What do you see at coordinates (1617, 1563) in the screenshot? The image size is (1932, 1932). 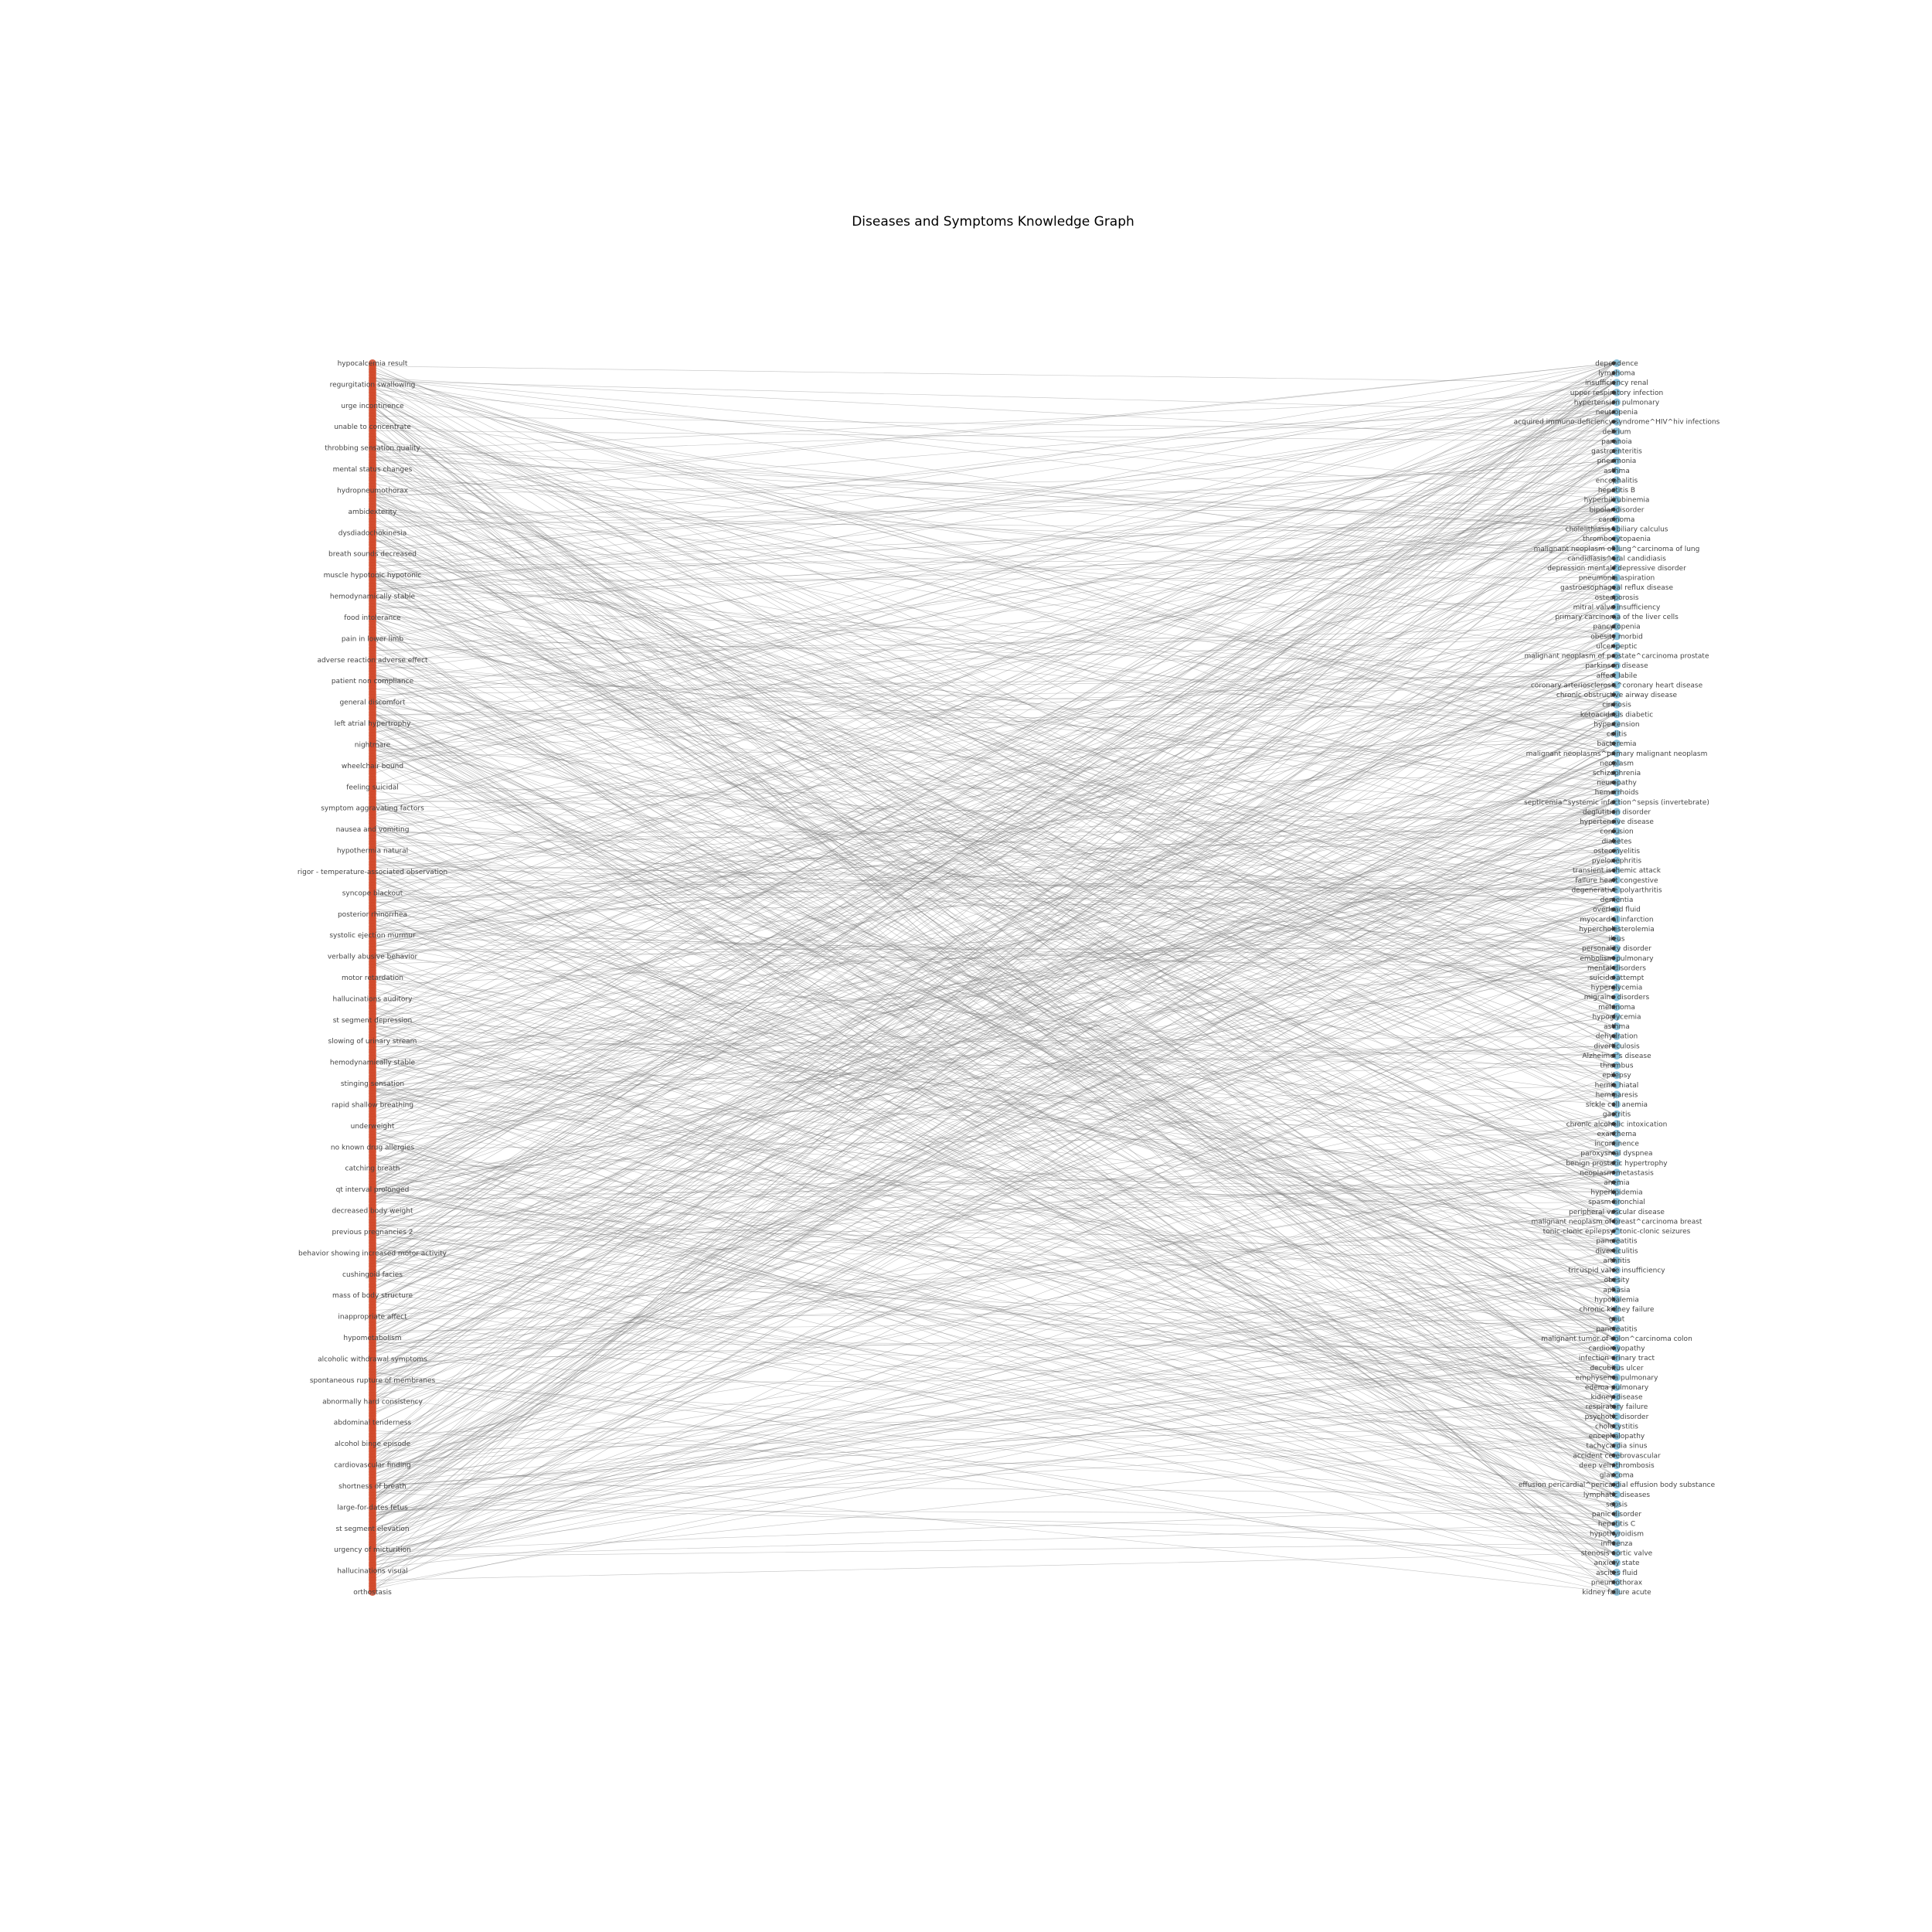 I see `disease-label: anxiety state` at bounding box center [1617, 1563].